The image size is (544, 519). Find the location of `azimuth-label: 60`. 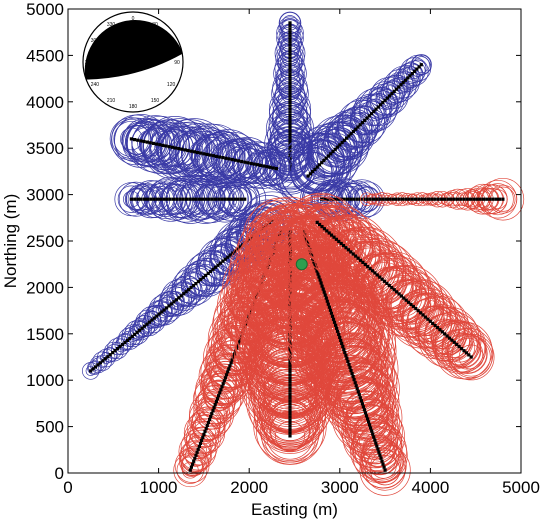

azimuth-label: 60 is located at coordinates (171, 41).